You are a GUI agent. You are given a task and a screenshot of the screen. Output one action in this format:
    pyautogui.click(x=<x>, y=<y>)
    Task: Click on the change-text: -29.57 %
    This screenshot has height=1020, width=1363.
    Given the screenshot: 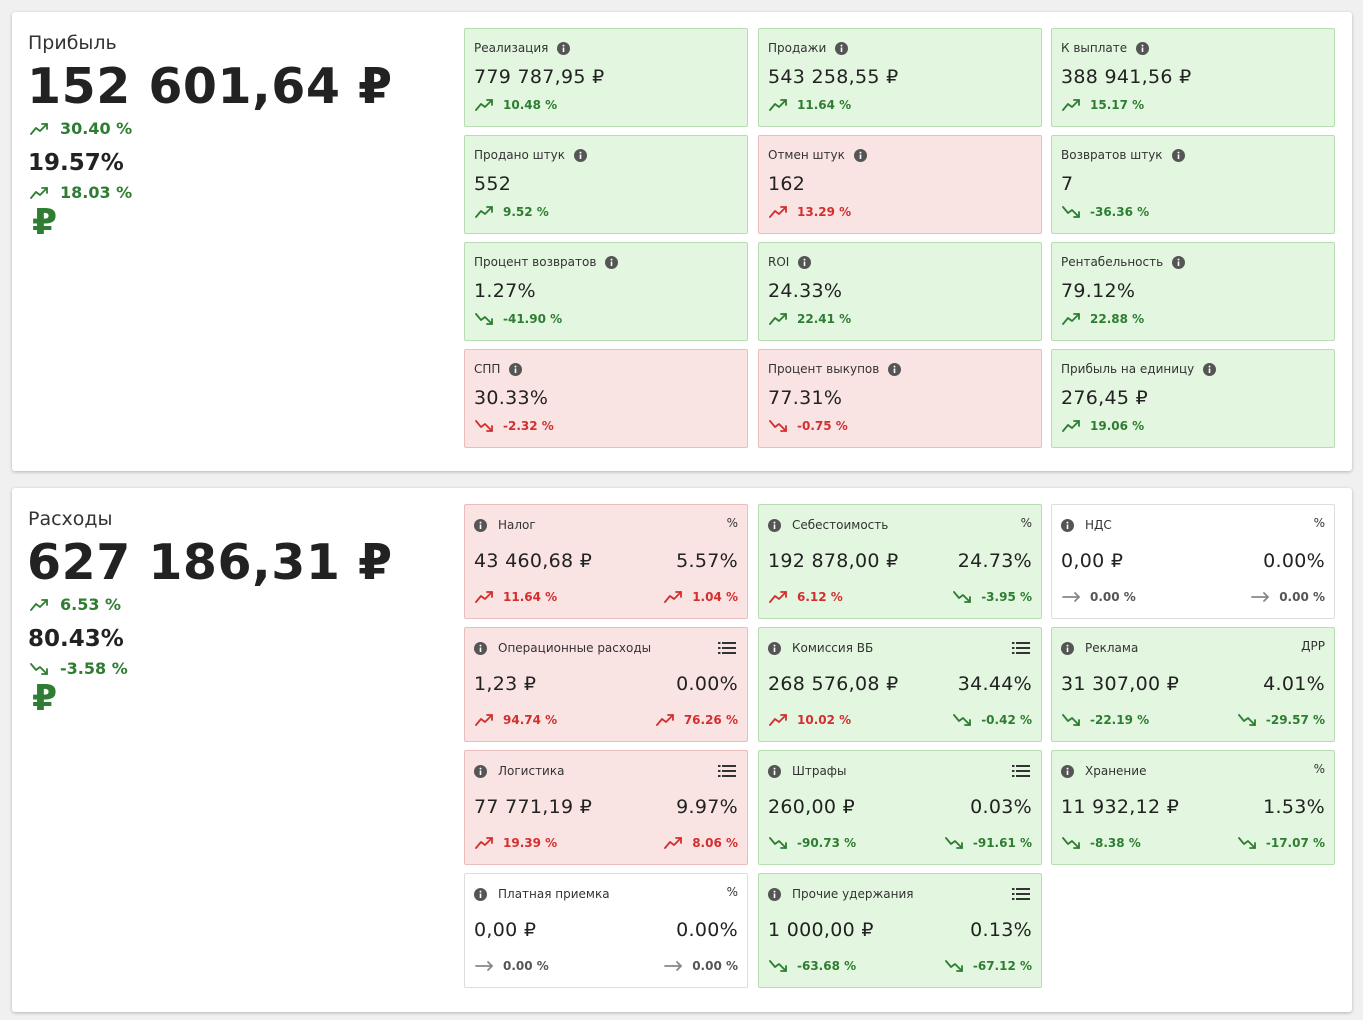 What is the action you would take?
    pyautogui.click(x=1295, y=720)
    